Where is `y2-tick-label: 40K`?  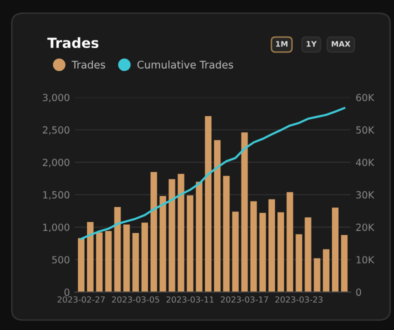 y2-tick-label: 40K is located at coordinates (365, 162).